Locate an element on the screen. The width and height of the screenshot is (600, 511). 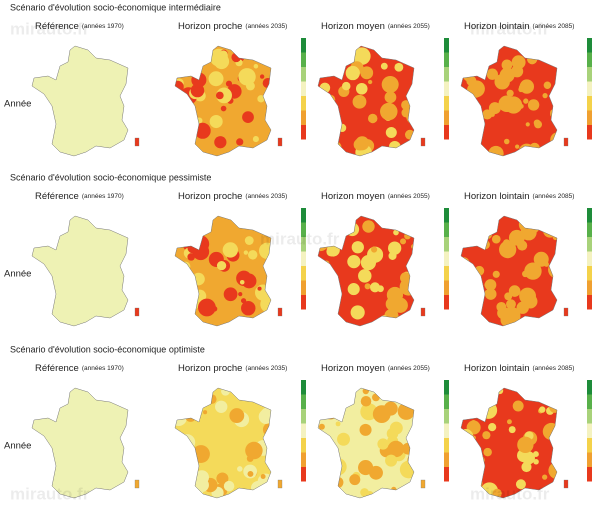
column-header: Horizon moyen (années 2055) is located at coordinates (375, 368).